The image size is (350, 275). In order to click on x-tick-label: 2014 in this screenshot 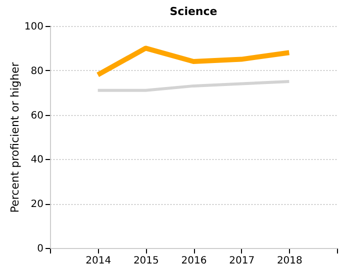, I will do `click(99, 261)`.